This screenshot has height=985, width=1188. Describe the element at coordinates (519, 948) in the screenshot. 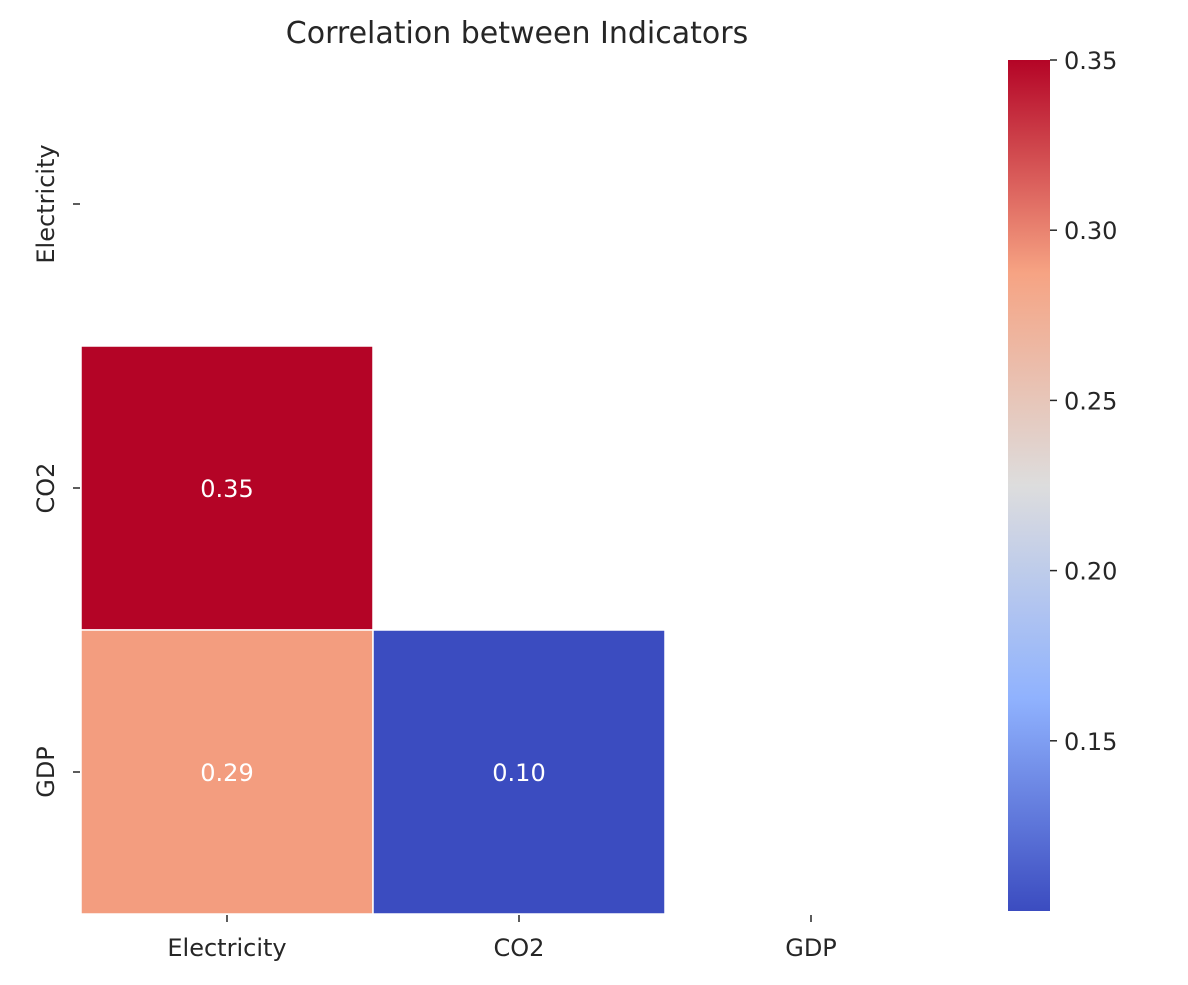

I see `x-tick-label: CO2` at that location.